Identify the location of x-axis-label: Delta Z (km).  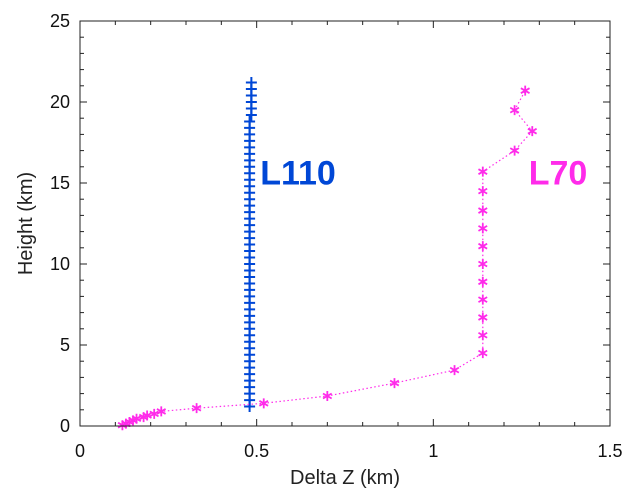
(345, 478).